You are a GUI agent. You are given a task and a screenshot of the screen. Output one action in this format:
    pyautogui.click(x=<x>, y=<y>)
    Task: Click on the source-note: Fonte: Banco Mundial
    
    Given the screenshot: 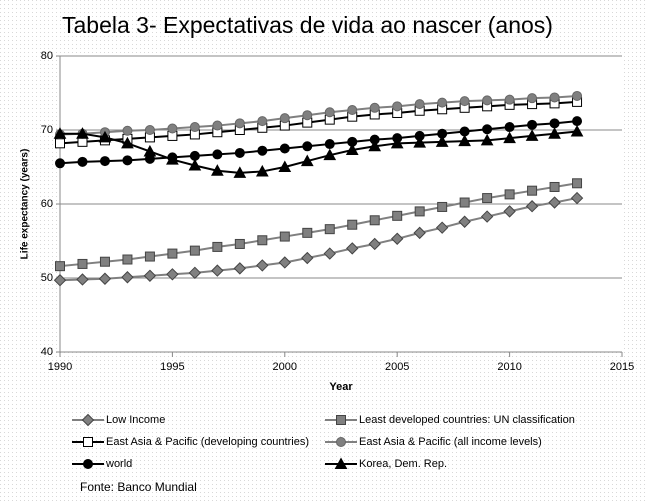 What is the action you would take?
    pyautogui.click(x=138, y=487)
    